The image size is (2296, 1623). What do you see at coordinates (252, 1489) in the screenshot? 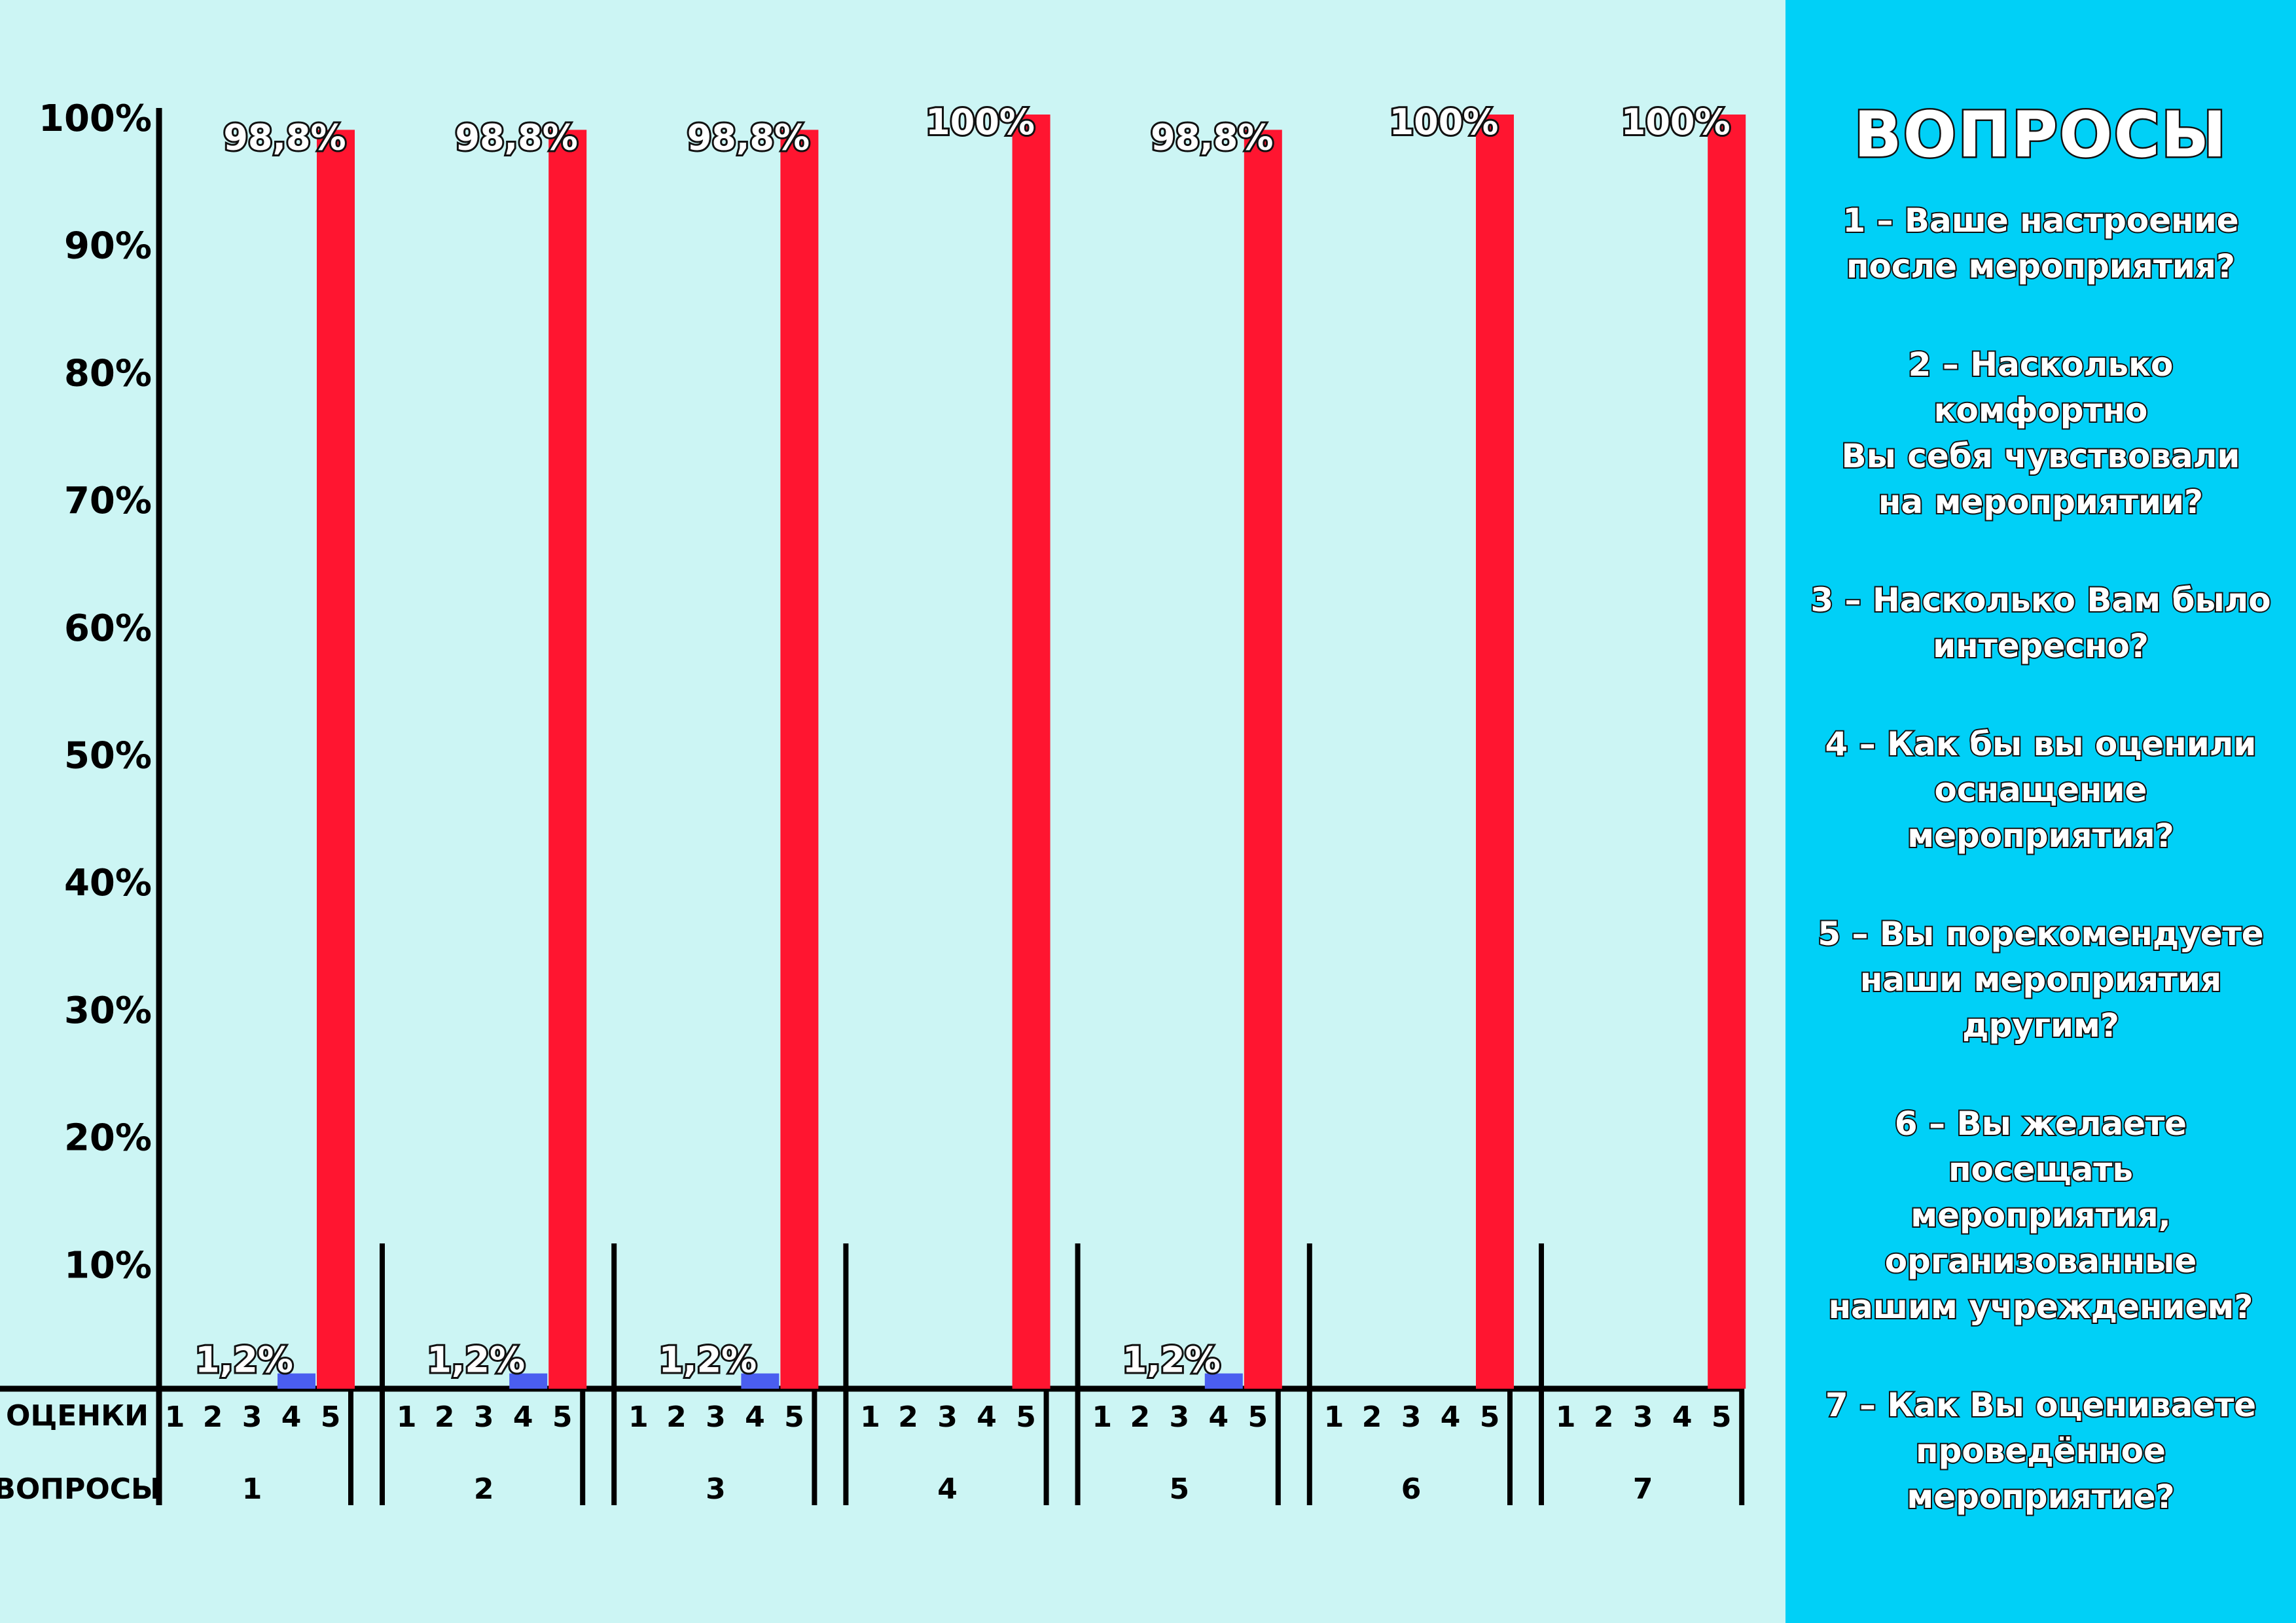
I see `question-tick-label: 1` at bounding box center [252, 1489].